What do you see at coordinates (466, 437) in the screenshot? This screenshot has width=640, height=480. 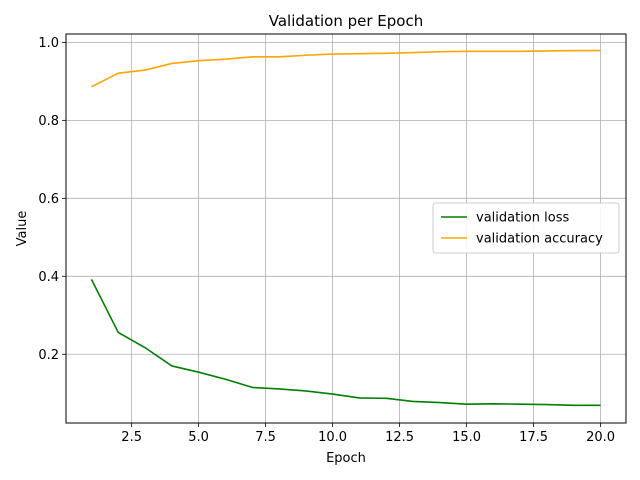 I see `x-tick-label: 15.0` at bounding box center [466, 437].